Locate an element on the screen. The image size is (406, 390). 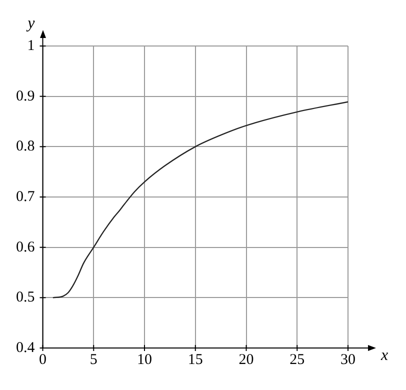
x-tick-label: 30 is located at coordinates (348, 360).